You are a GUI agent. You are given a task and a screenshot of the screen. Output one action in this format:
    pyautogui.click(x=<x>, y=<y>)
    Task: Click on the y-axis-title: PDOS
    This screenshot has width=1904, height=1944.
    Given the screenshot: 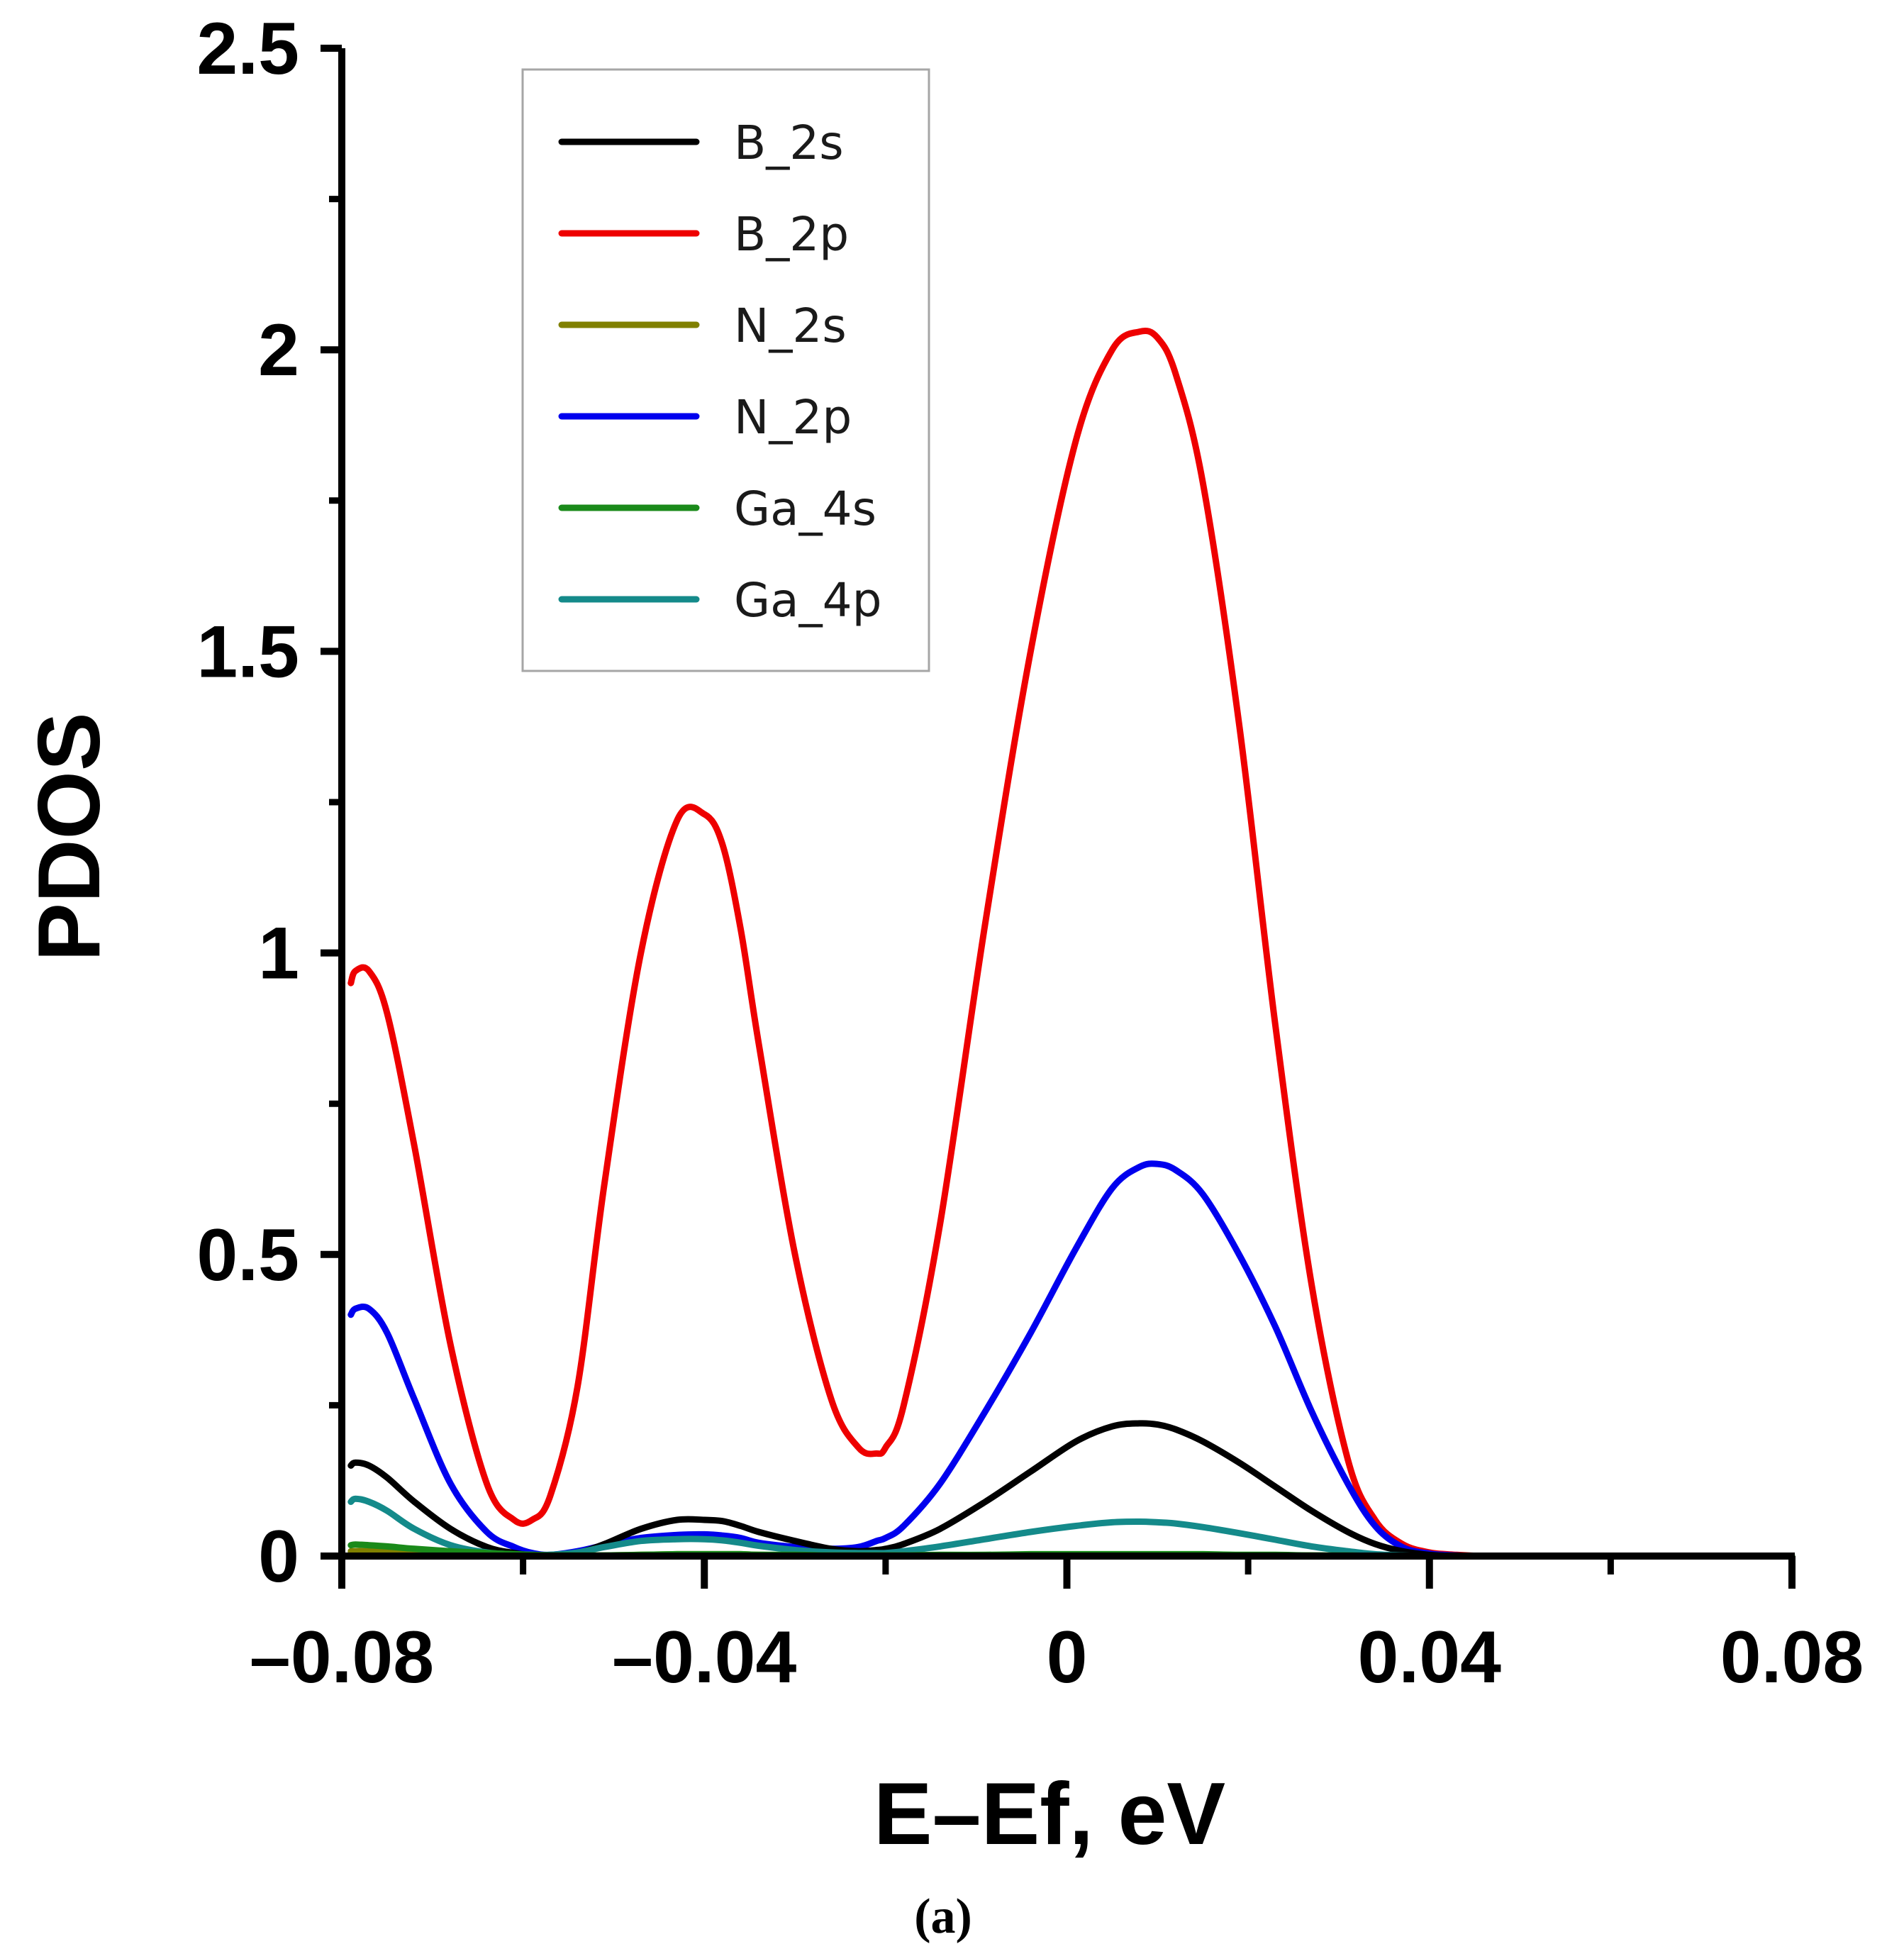 What is the action you would take?
    pyautogui.click(x=69, y=837)
    